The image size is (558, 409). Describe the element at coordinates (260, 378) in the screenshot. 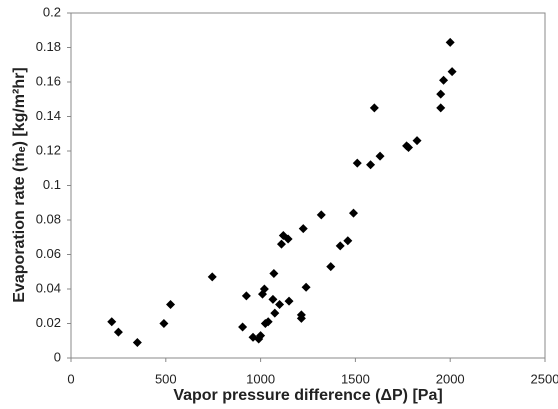

I see `x-tick-label: 1000` at that location.